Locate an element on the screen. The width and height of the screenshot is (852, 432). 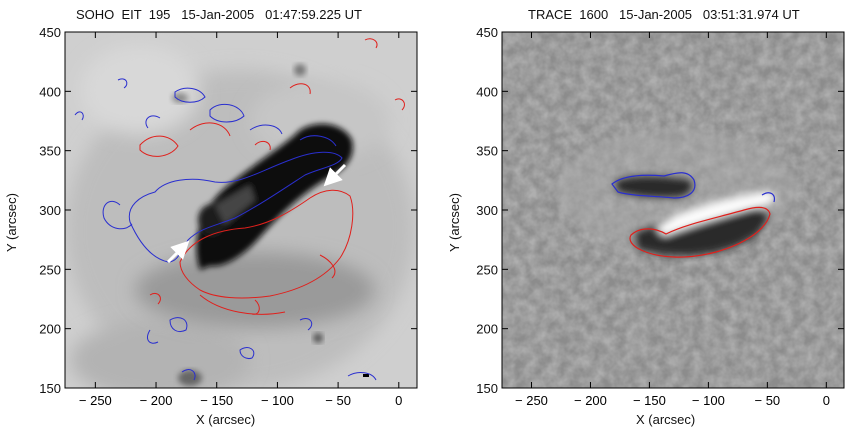
trace-ytick-label: 350 is located at coordinates (487, 151).